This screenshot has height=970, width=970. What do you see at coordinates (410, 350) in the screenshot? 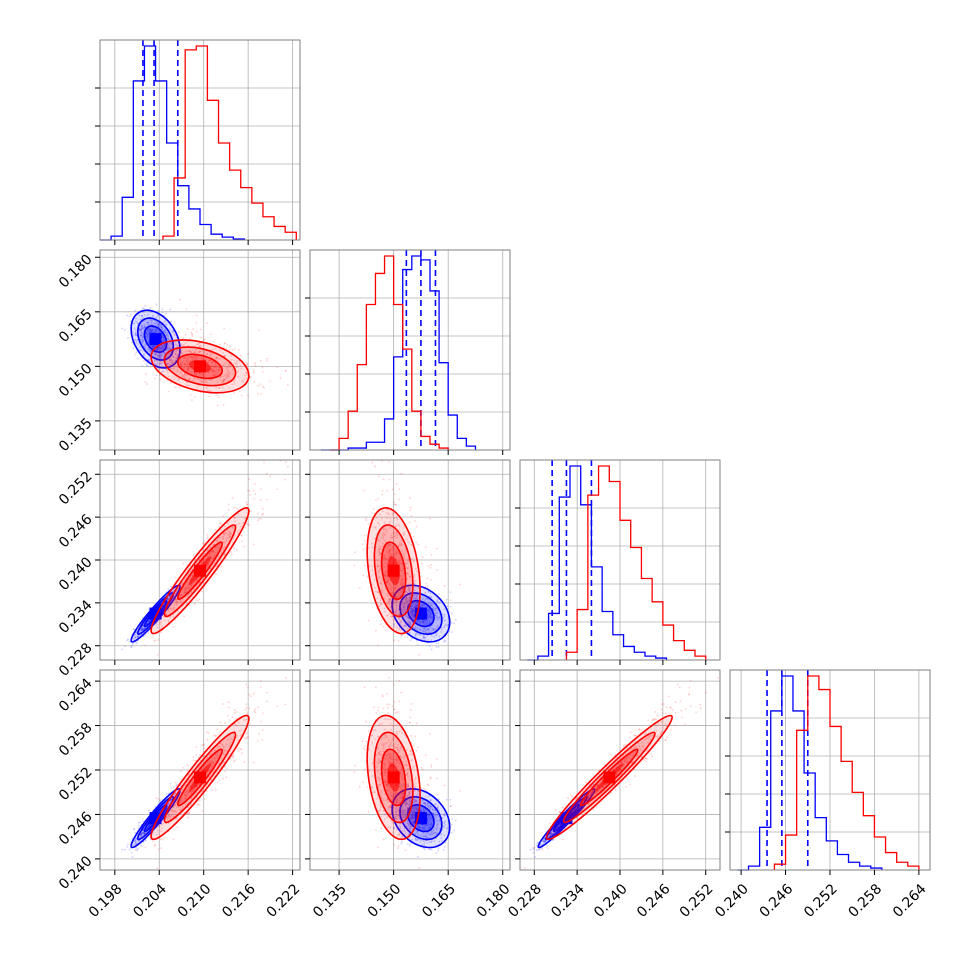
I see `panel-frame` at bounding box center [410, 350].